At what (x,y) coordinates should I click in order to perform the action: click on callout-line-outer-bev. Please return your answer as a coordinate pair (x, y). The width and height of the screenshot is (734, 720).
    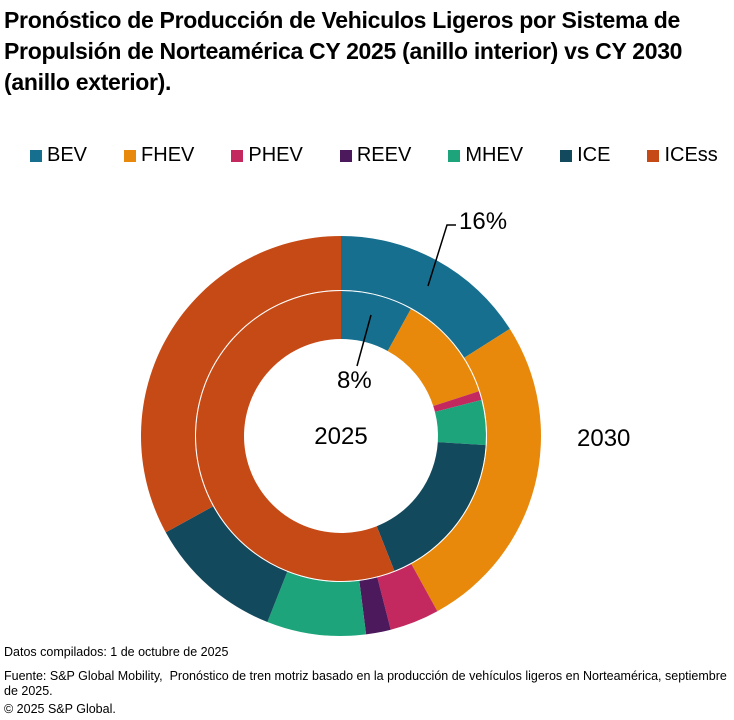
    Looking at the image, I should click on (441, 255).